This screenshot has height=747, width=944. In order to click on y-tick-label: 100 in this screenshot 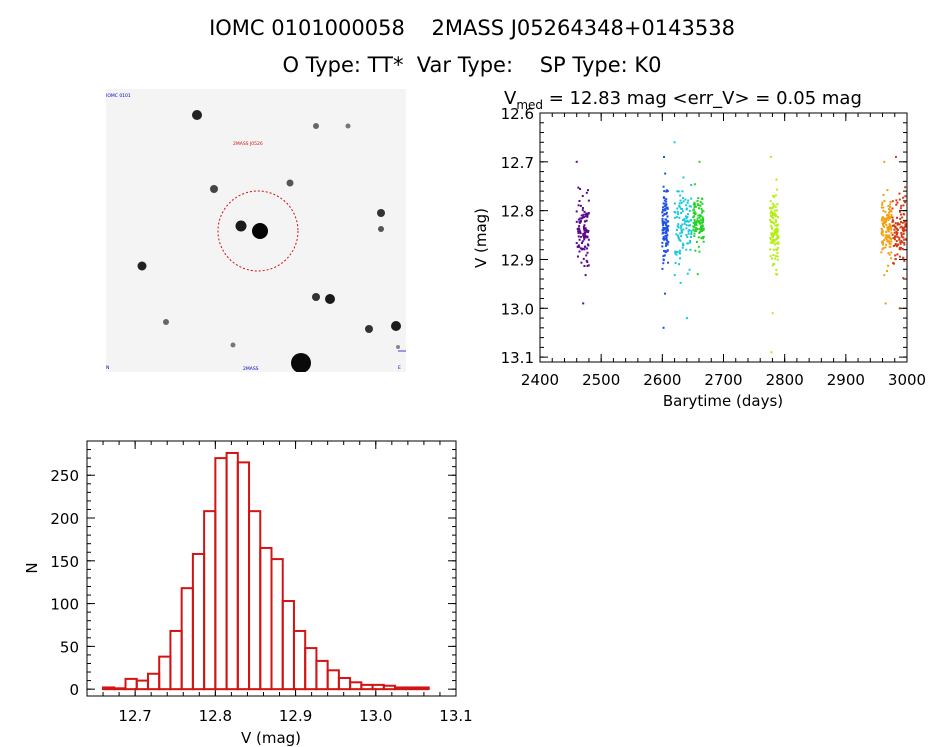, I will do `click(64, 605)`.